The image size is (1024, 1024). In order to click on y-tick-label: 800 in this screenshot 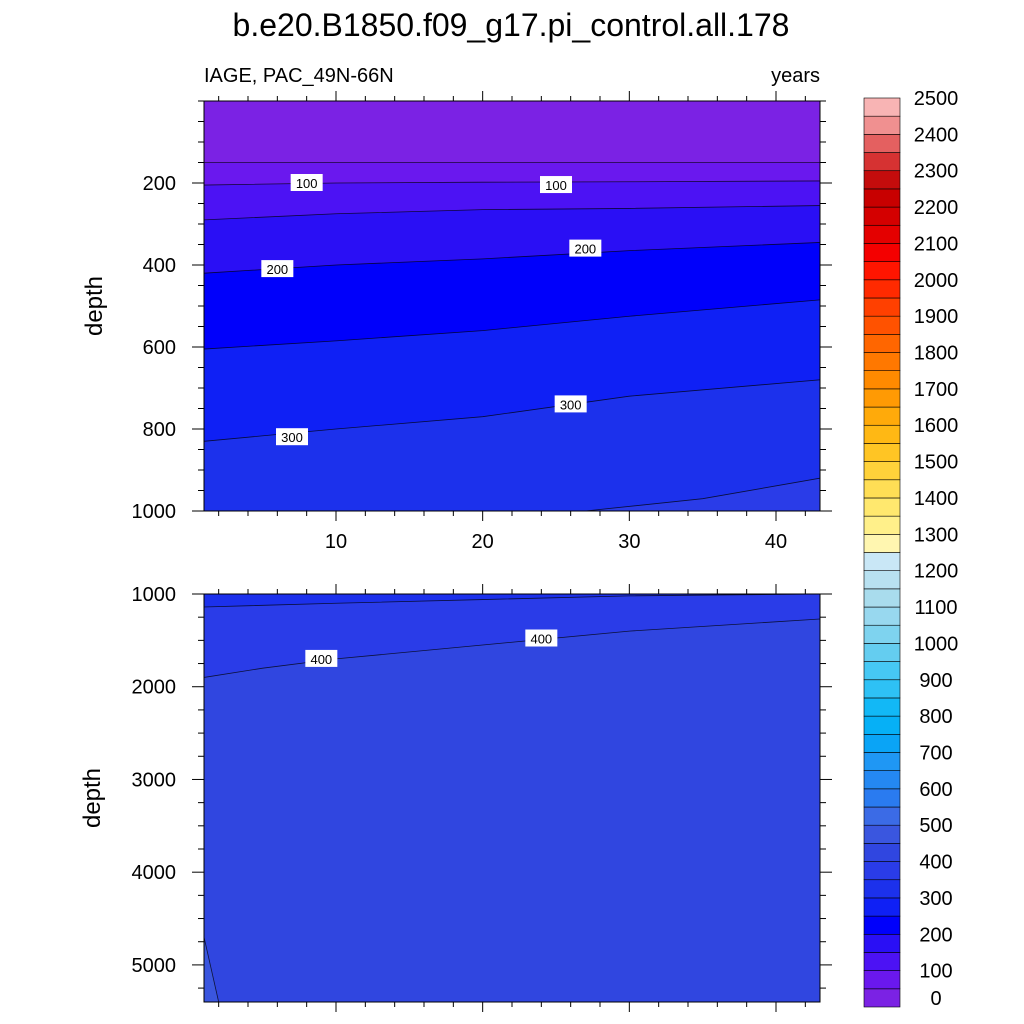, I will do `click(159, 430)`.